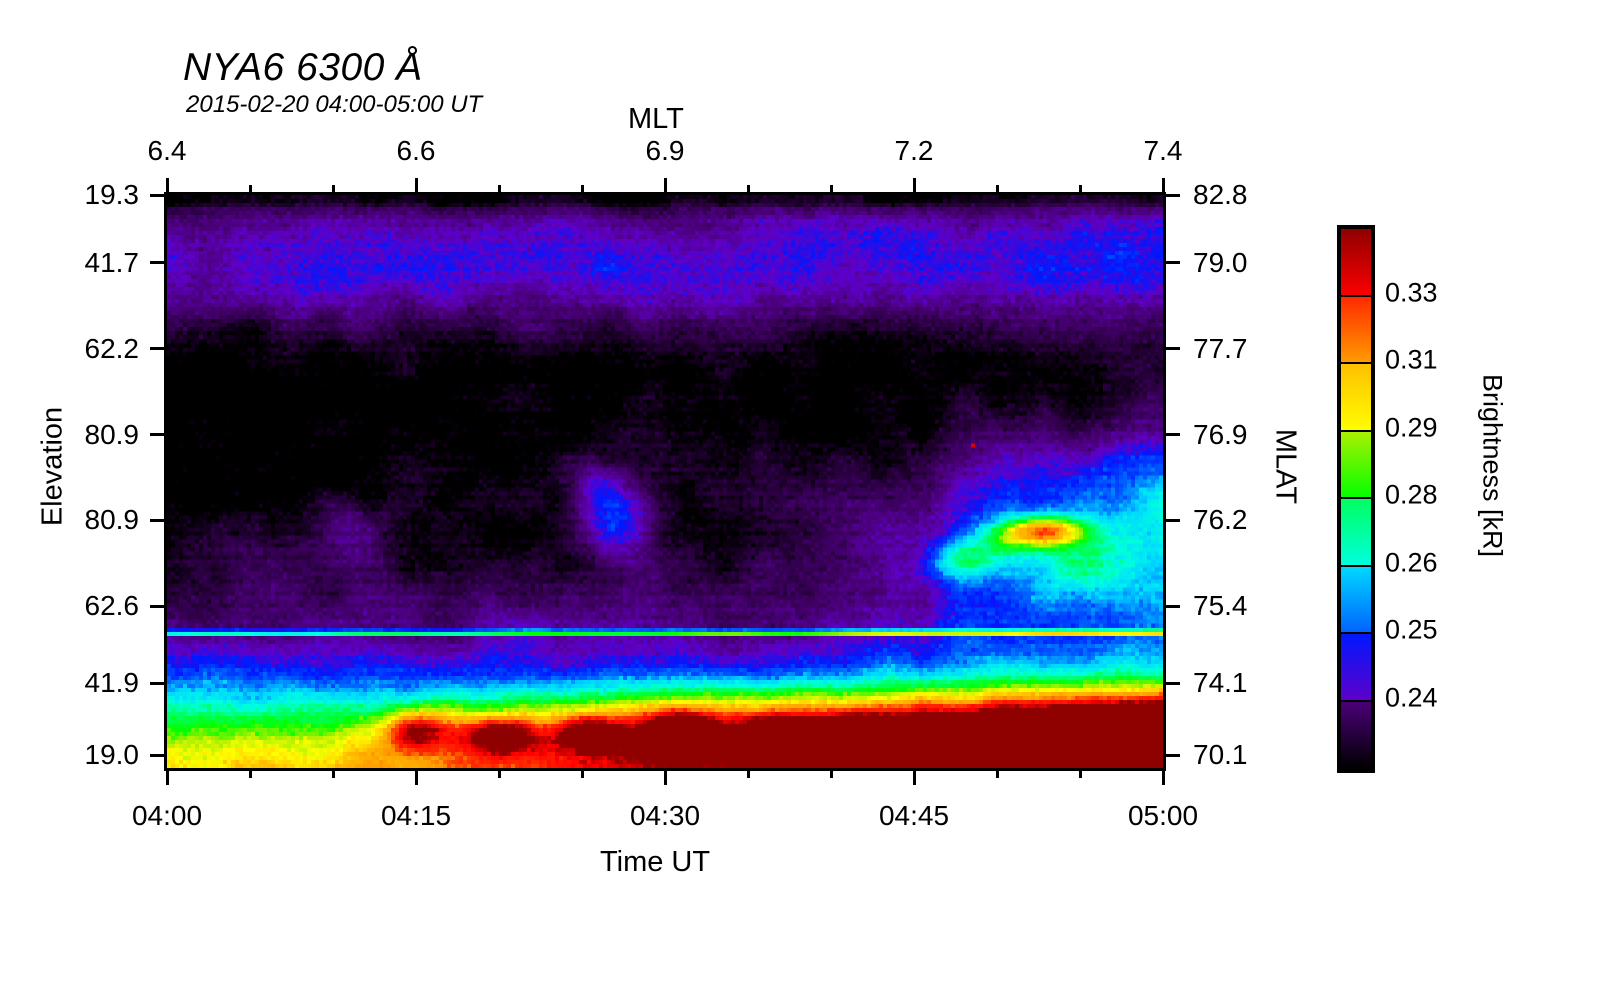 This screenshot has width=1600, height=1000. Describe the element at coordinates (1411, 359) in the screenshot. I see `colorbar-tick-label-1: 0.31` at that location.